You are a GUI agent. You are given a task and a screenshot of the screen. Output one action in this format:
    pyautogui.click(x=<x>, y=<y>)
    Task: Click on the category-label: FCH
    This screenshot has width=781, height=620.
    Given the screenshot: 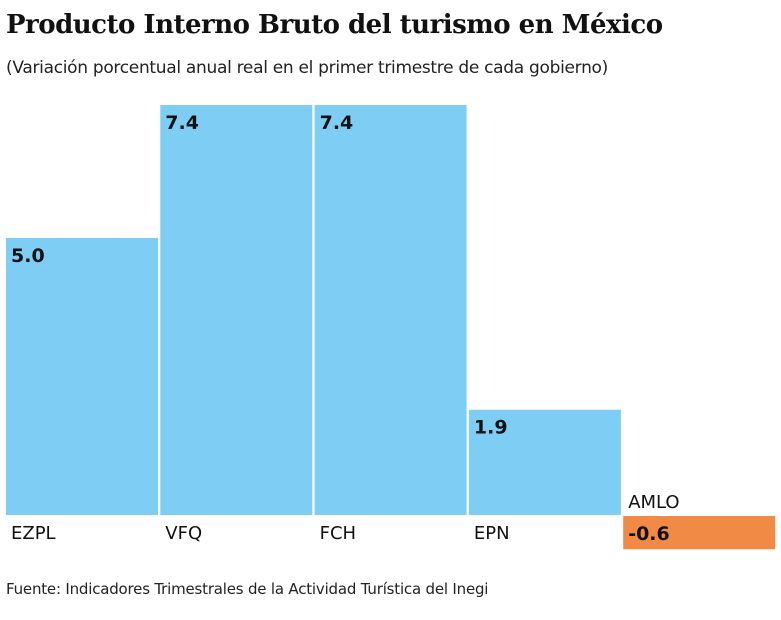 What is the action you would take?
    pyautogui.click(x=338, y=533)
    